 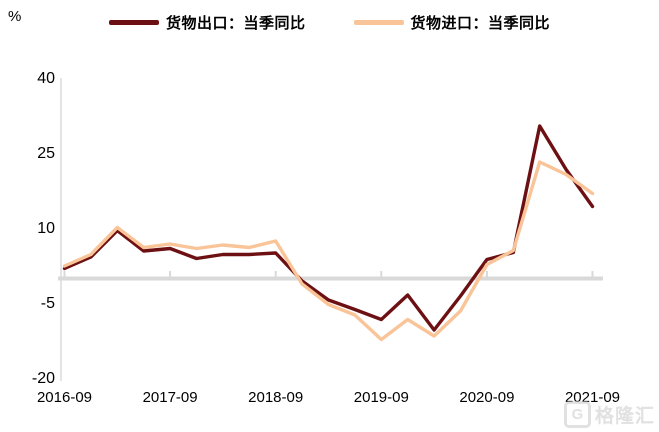 I want to click on x-axis-tick-label: 2017-09, so click(x=170, y=397).